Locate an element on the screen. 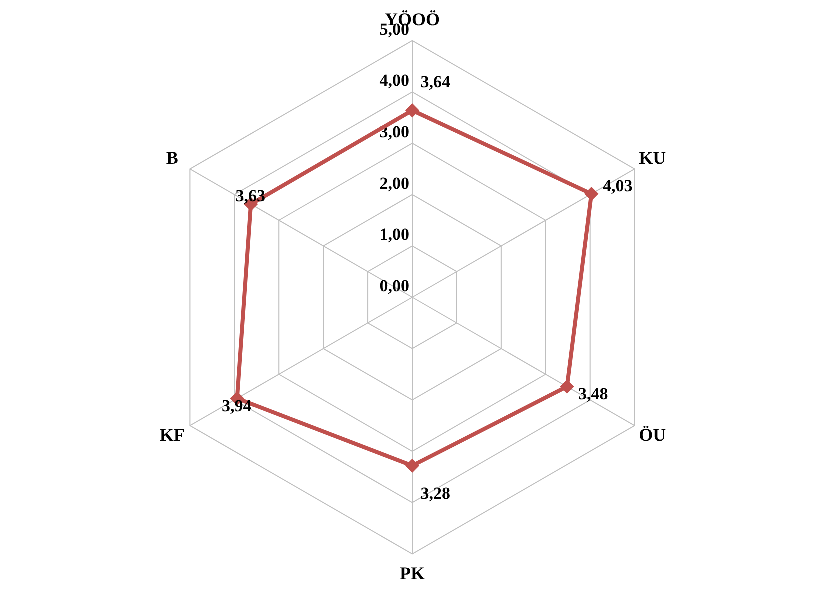 This screenshot has width=818, height=595. y-tick-label: 2,00 is located at coordinates (395, 183).